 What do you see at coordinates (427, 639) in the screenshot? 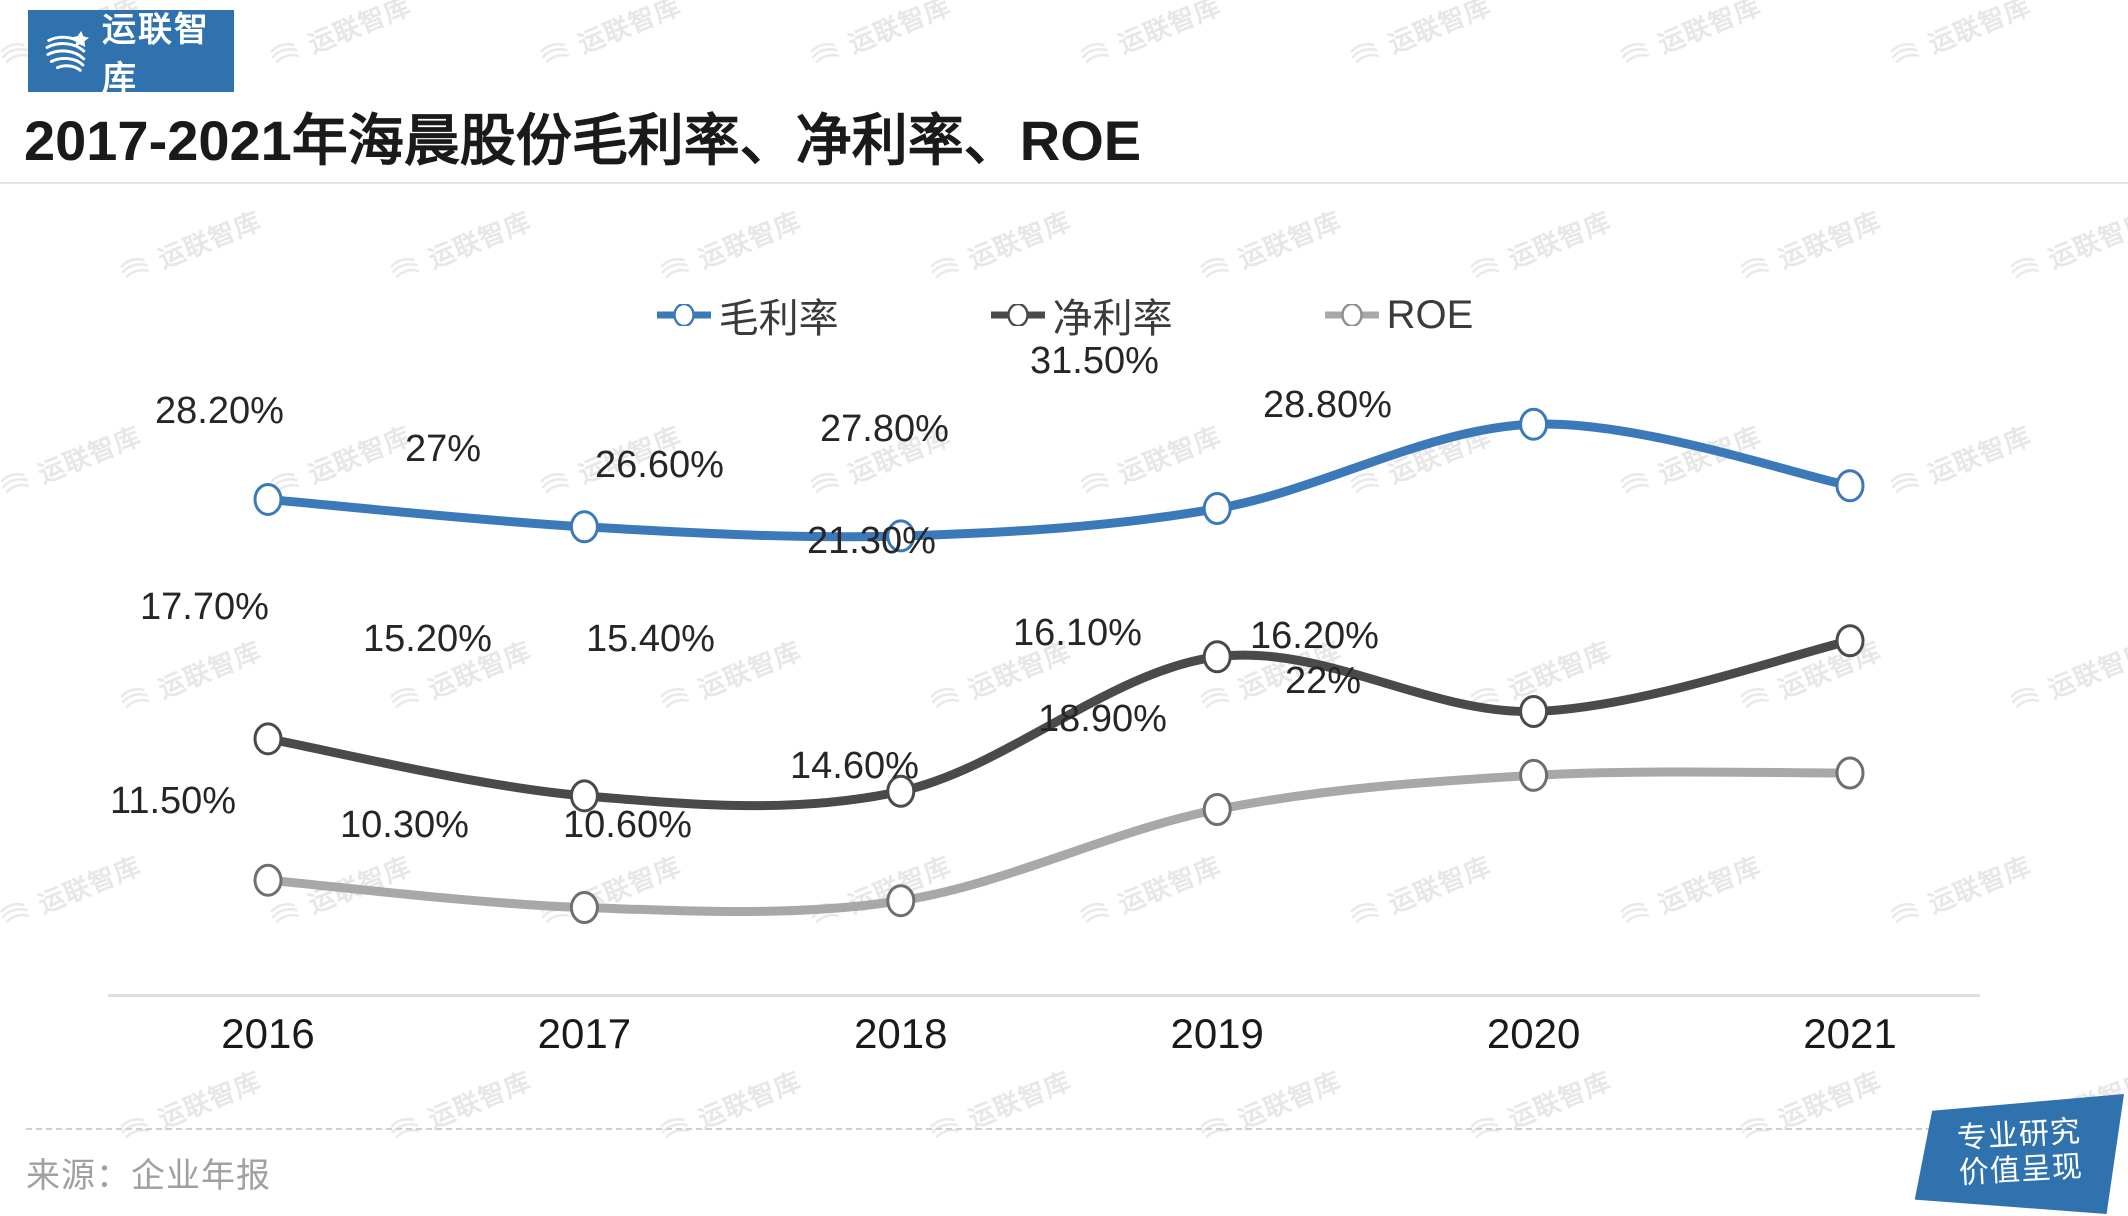
I see `data-label: 15.20%` at bounding box center [427, 639].